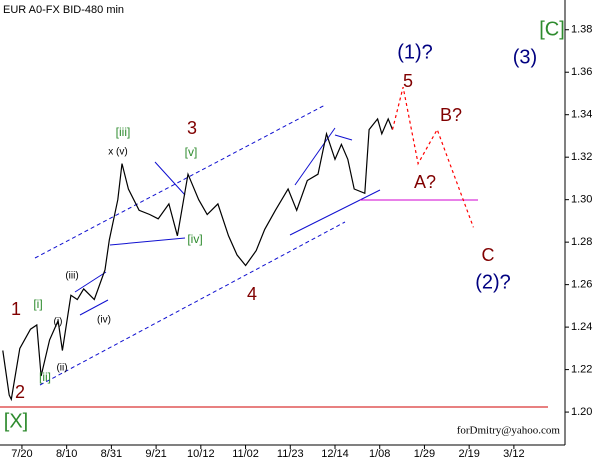  I want to click on wave-label: 2, so click(20, 392).